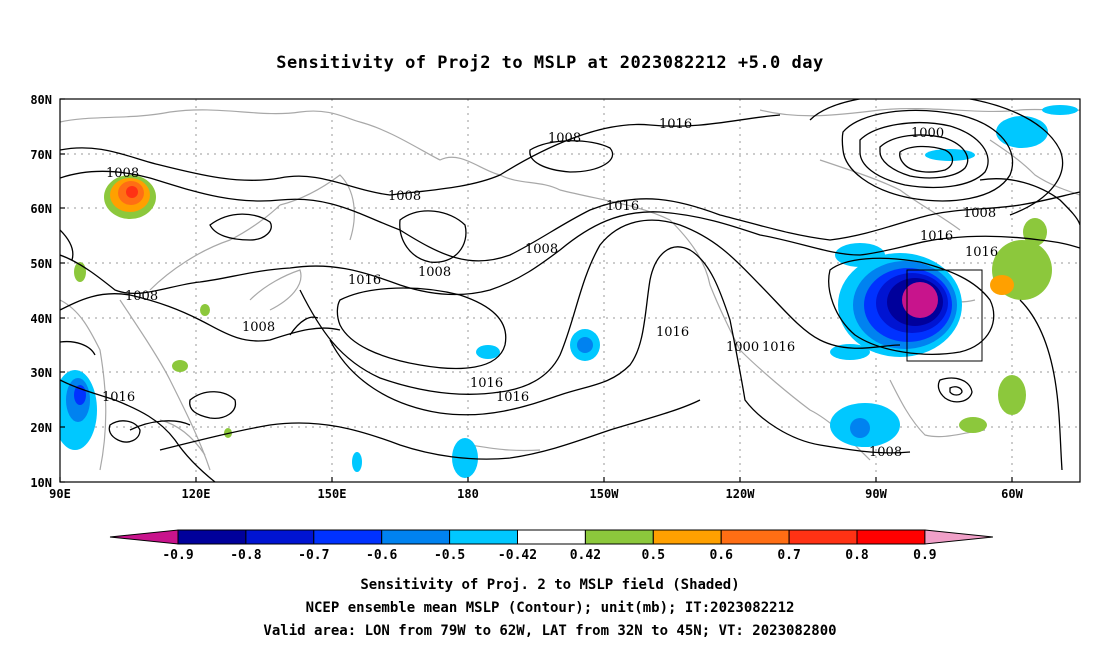 This screenshot has width=1100, height=650. What do you see at coordinates (721, 555) in the screenshot?
I see `colorbar-tick-label: 0.6` at bounding box center [721, 555].